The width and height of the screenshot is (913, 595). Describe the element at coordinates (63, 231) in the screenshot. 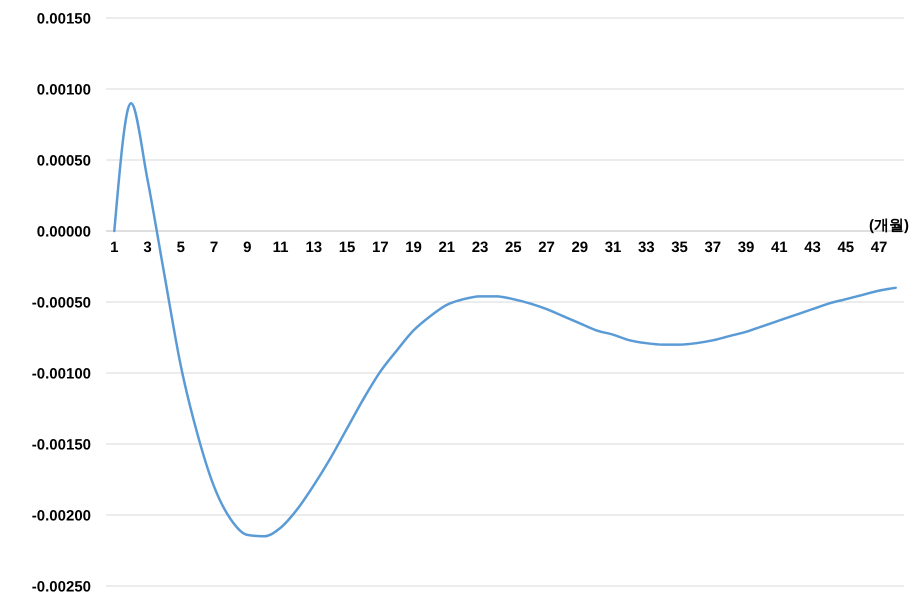

I see `y-tick-label: 0.00000` at that location.